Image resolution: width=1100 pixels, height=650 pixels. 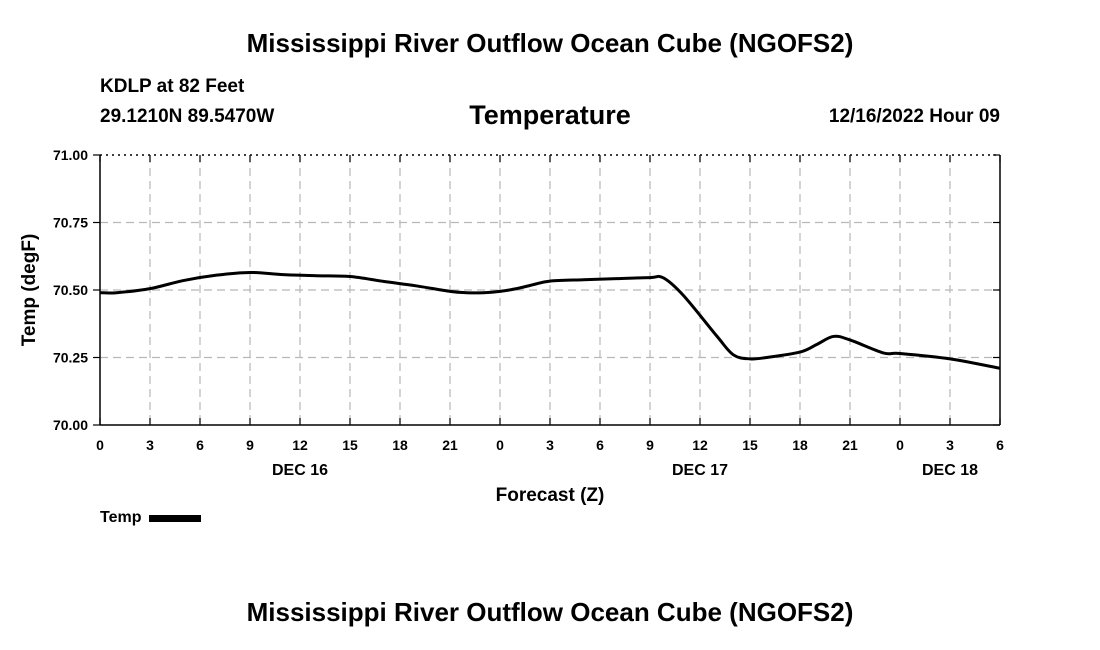 I want to click on y-tick-label: 70.00, so click(x=70, y=425).